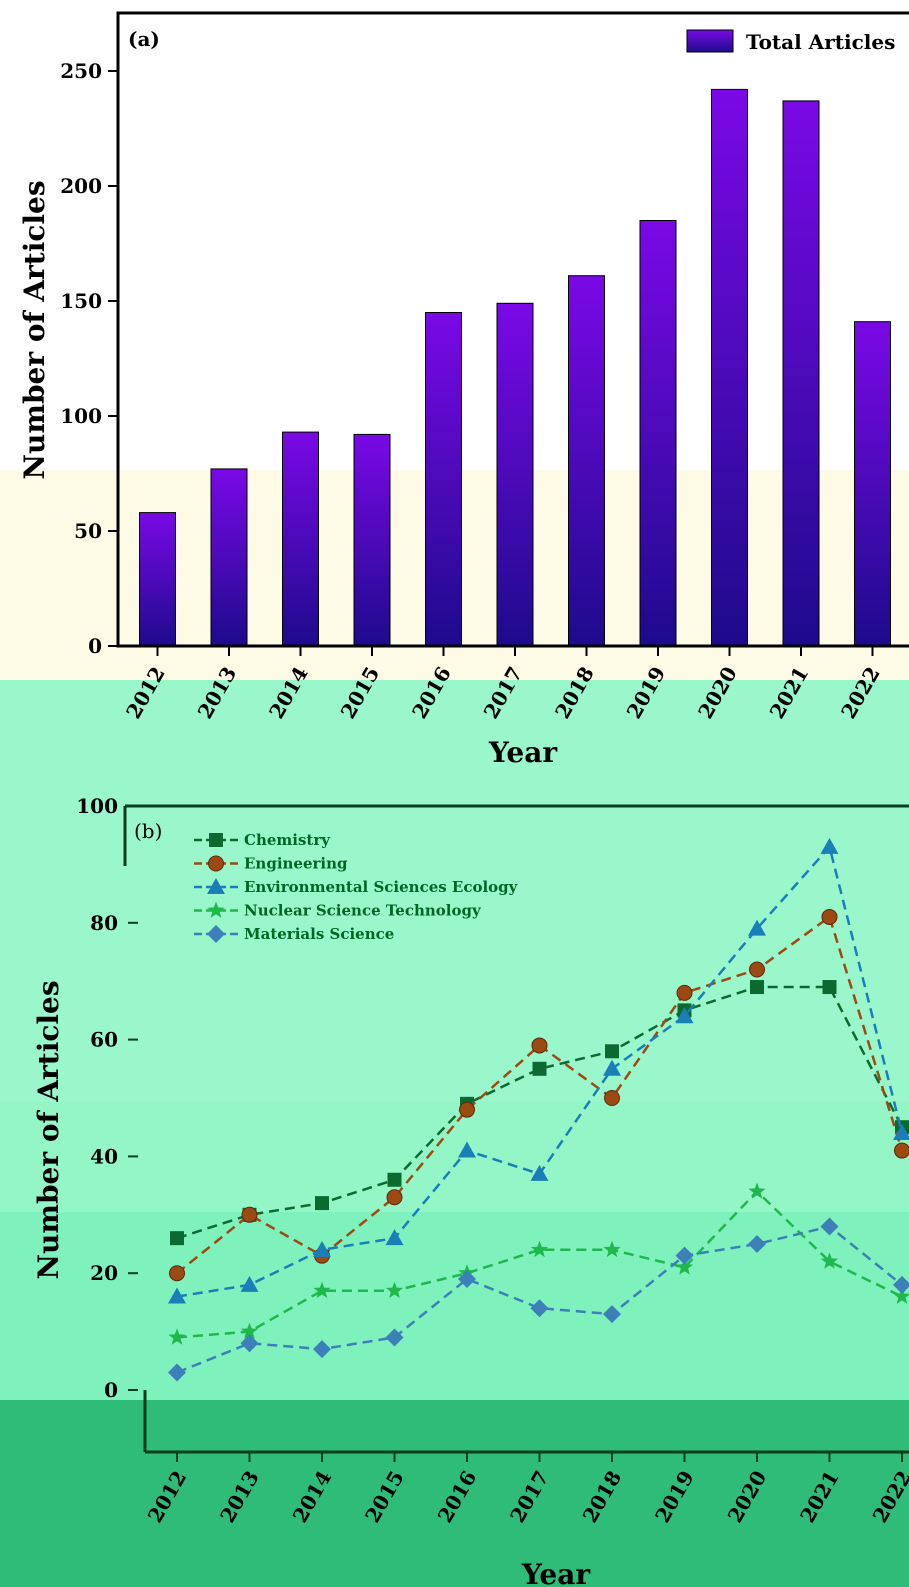  I want to click on y-tick-label-250: 250, so click(81, 71).